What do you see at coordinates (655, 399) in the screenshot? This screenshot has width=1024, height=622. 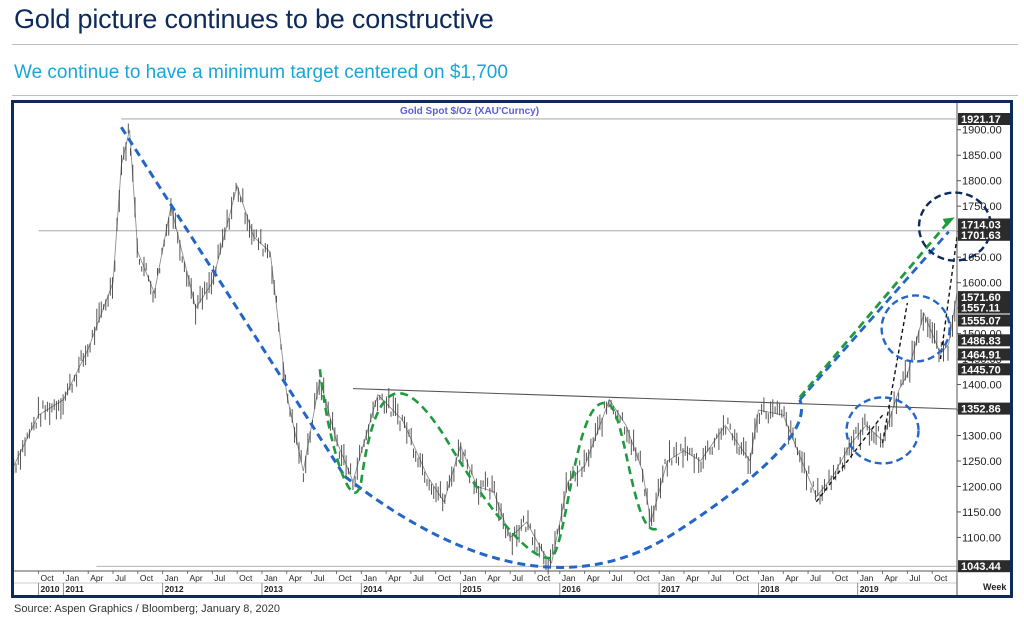 I see `resistance-trendline` at bounding box center [655, 399].